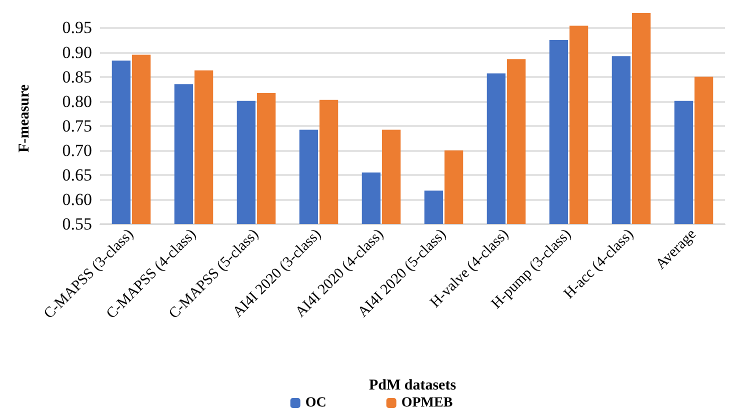  What do you see at coordinates (427, 403) in the screenshot?
I see `legend-label: OPMEB` at bounding box center [427, 403].